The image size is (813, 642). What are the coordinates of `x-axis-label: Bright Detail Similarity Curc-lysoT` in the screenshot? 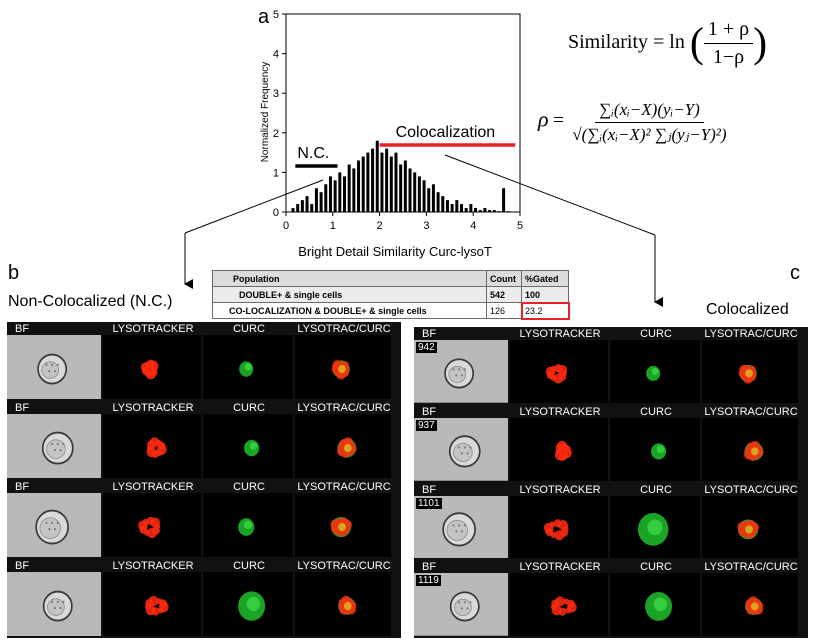 It's located at (395, 251).